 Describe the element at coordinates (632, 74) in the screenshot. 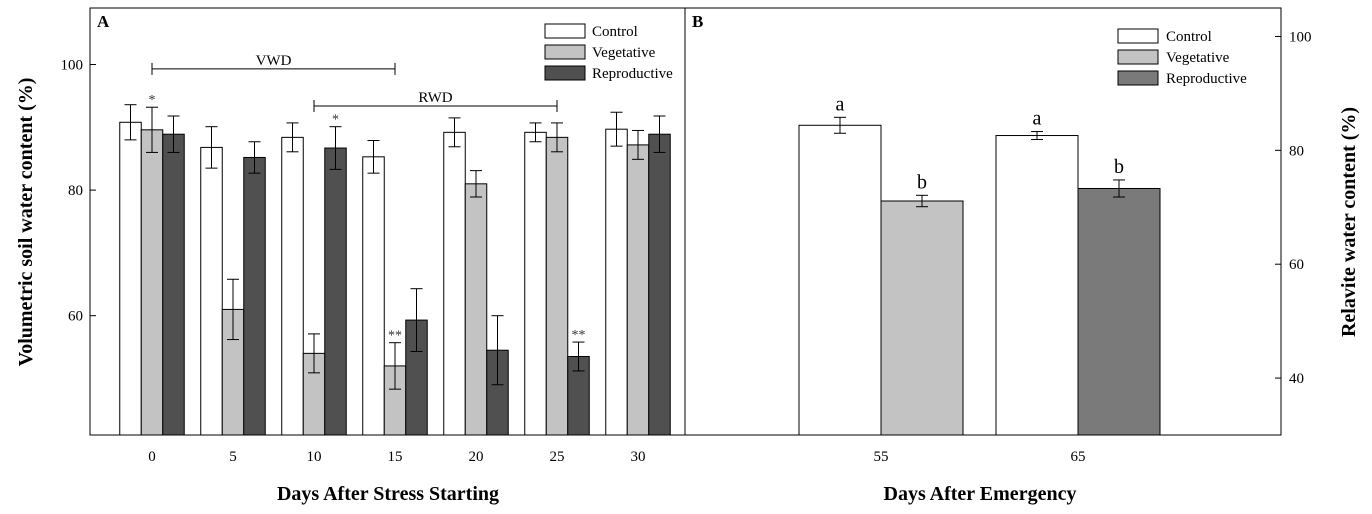

I see `panel-a-legend-label: Reproductive` at that location.